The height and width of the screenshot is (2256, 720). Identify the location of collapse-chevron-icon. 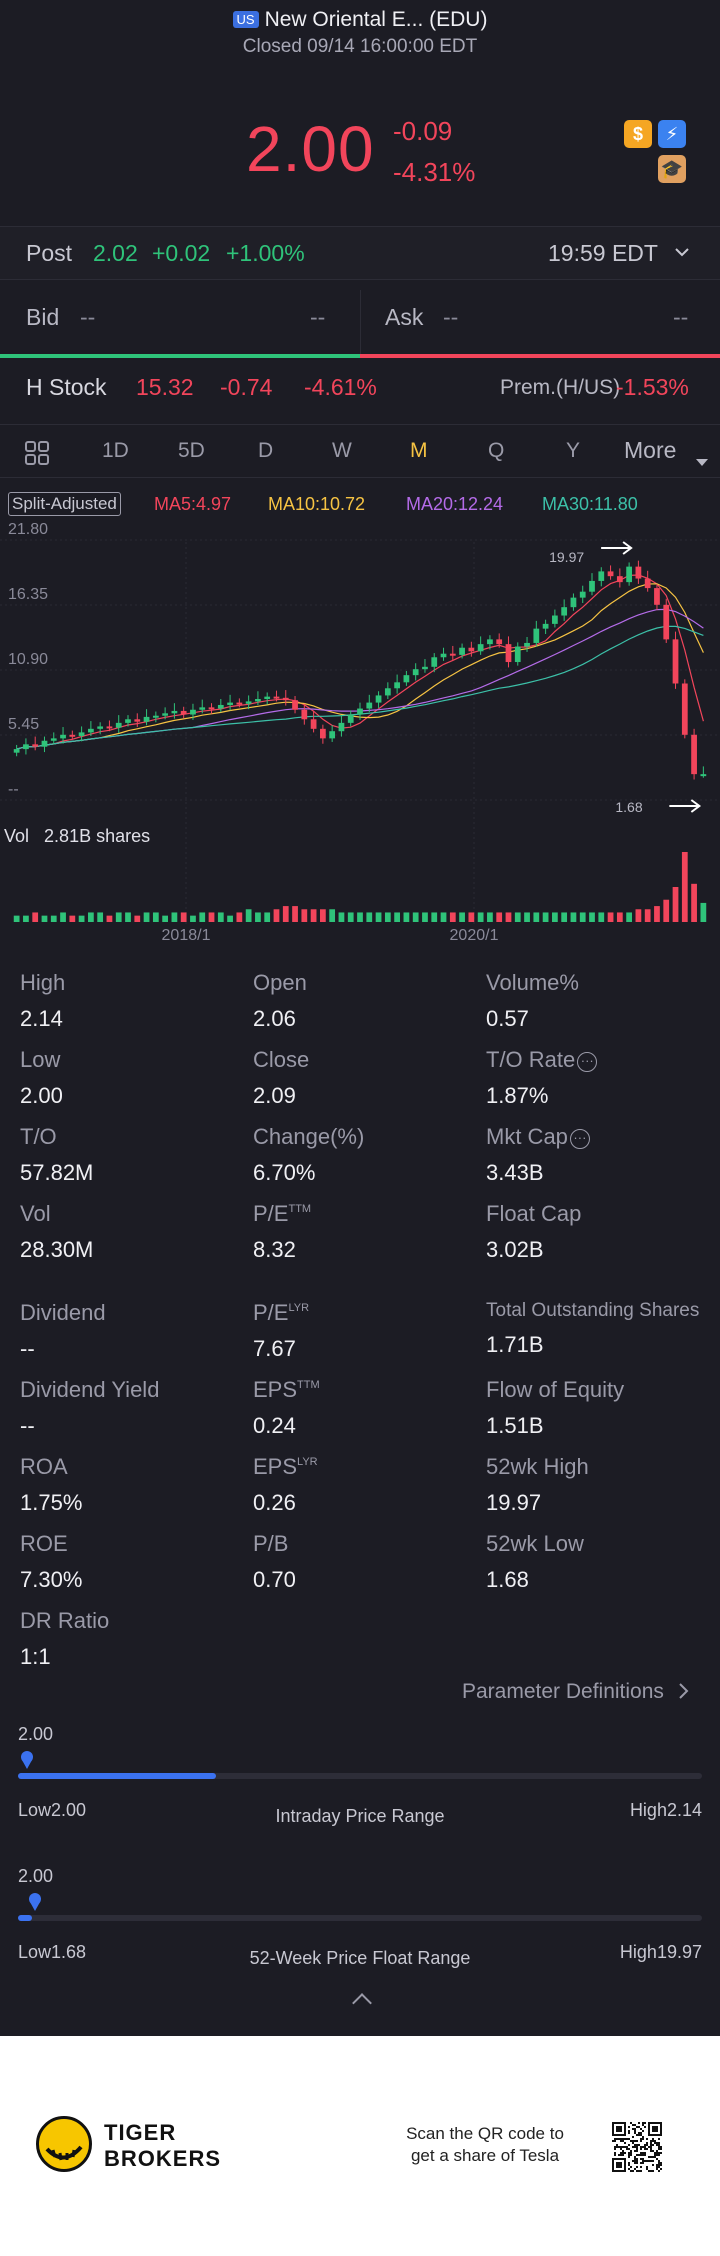
(362, 2003).